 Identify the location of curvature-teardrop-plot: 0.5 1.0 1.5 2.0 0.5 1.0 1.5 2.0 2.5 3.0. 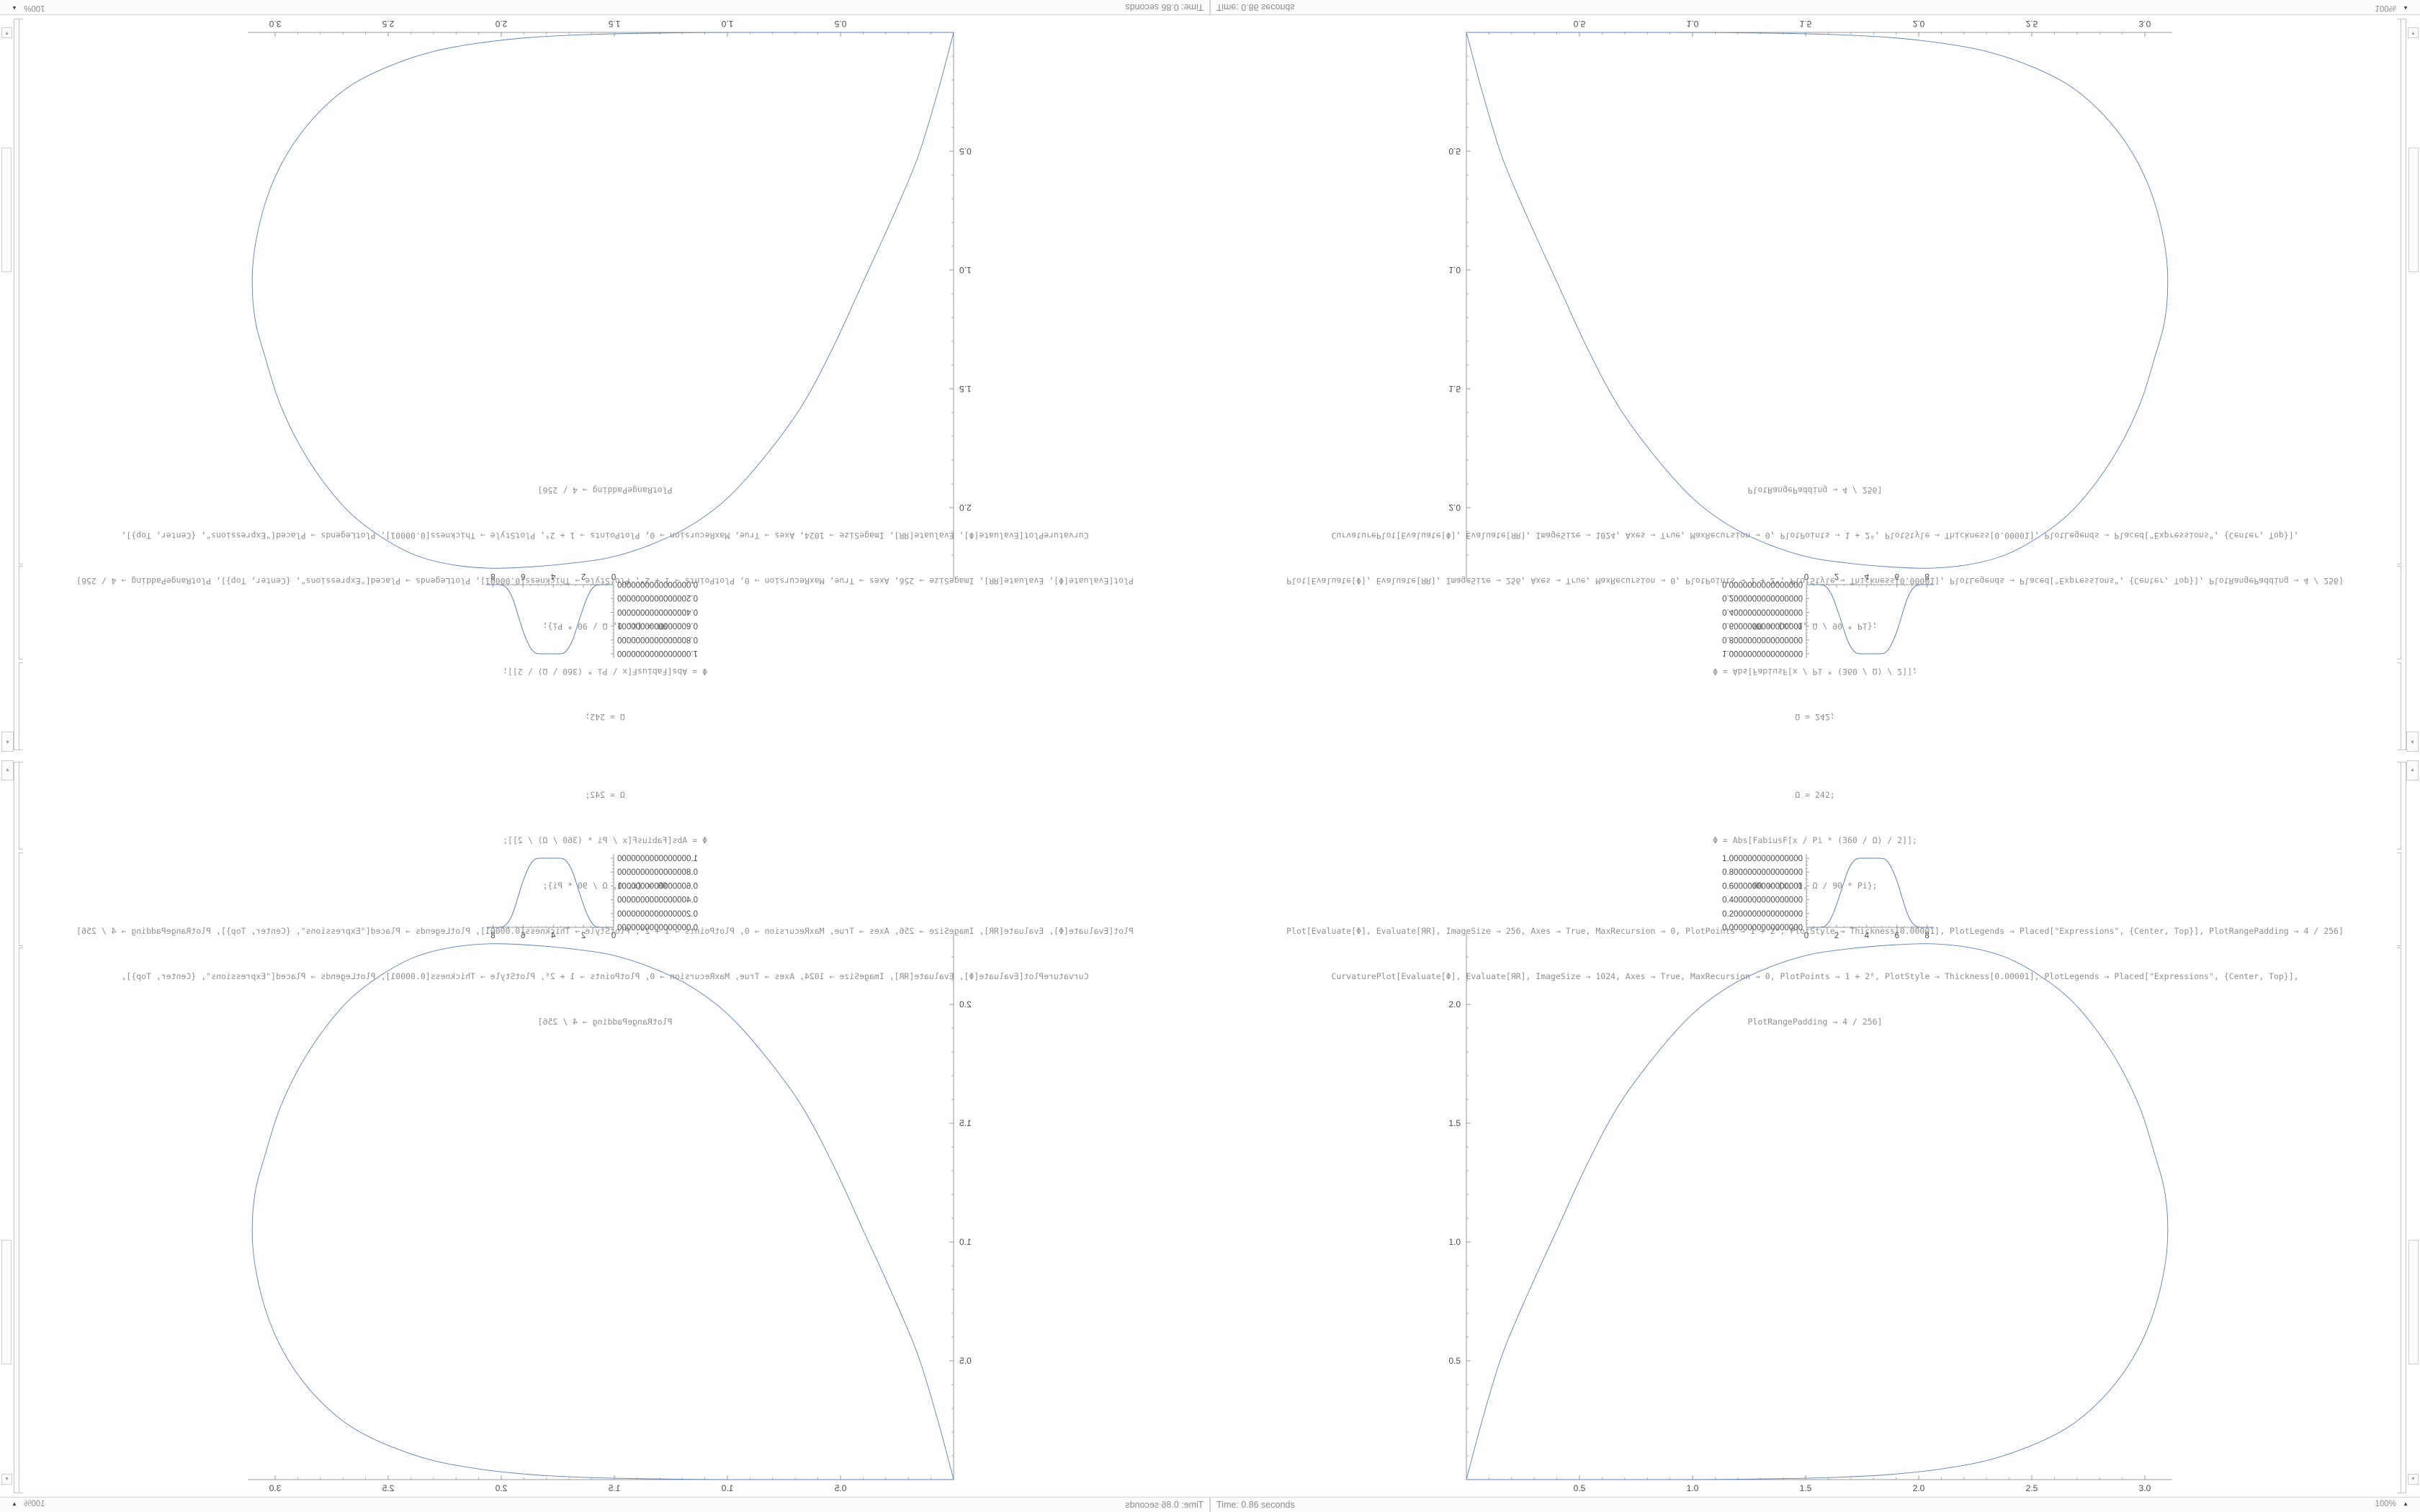
(610, 1213).